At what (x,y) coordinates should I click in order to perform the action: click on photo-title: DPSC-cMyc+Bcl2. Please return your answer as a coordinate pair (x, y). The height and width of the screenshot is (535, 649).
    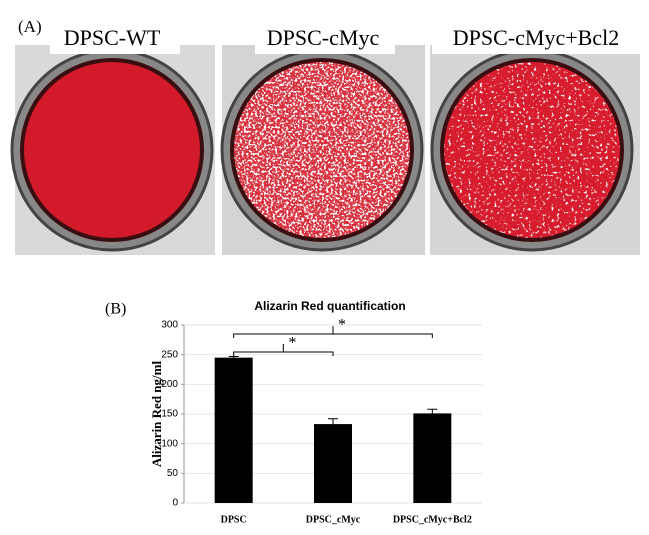
    Looking at the image, I should click on (536, 37).